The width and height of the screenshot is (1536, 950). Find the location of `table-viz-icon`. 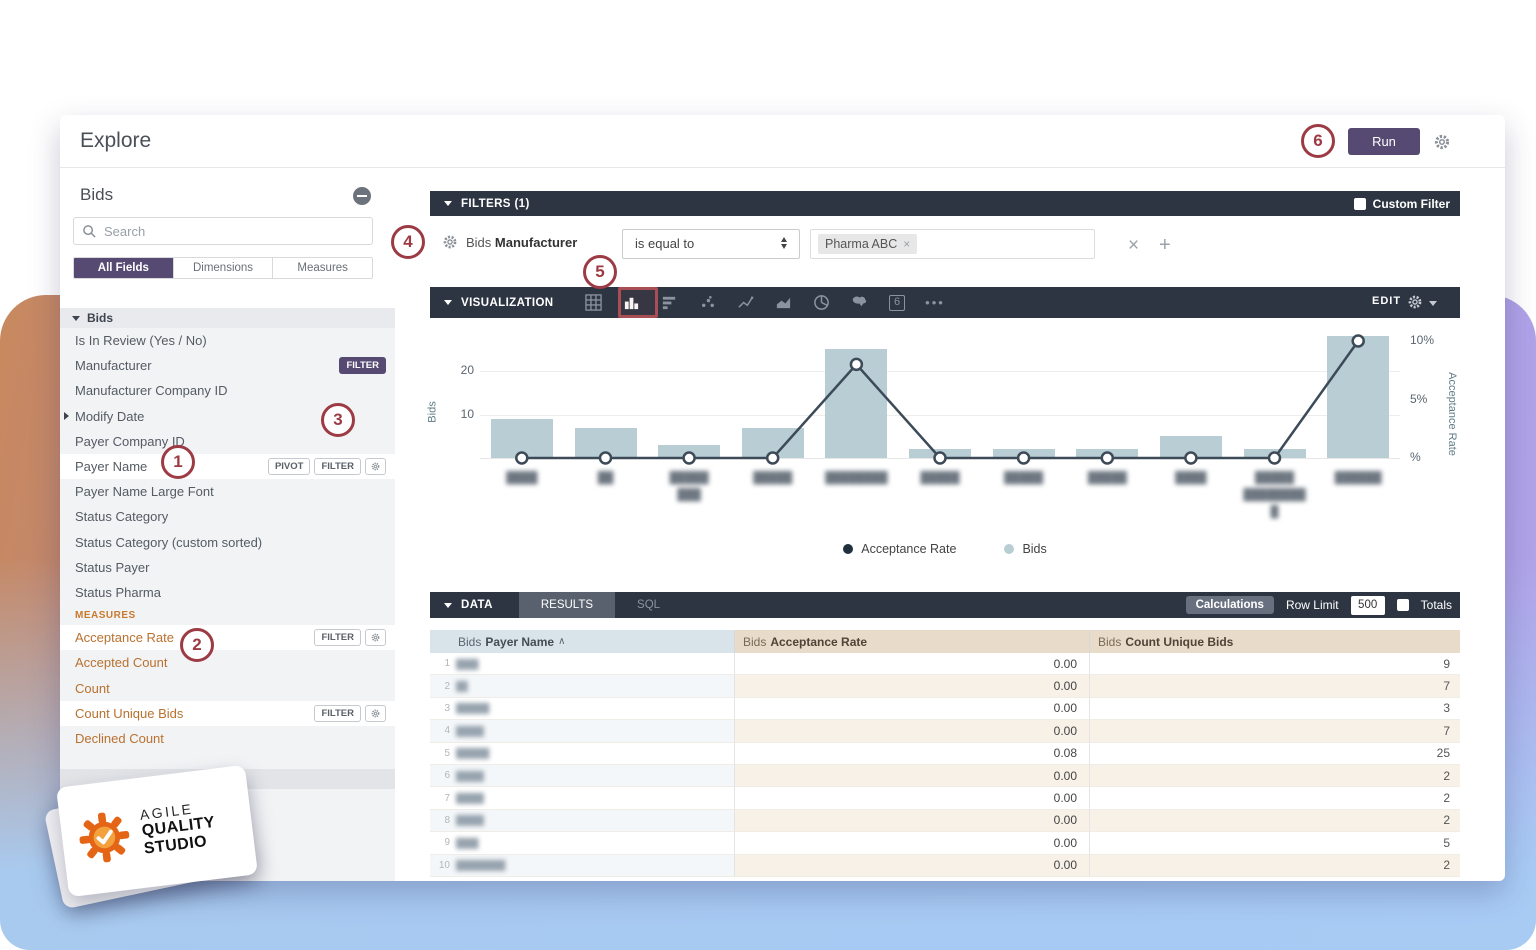

table-viz-icon is located at coordinates (593, 303).